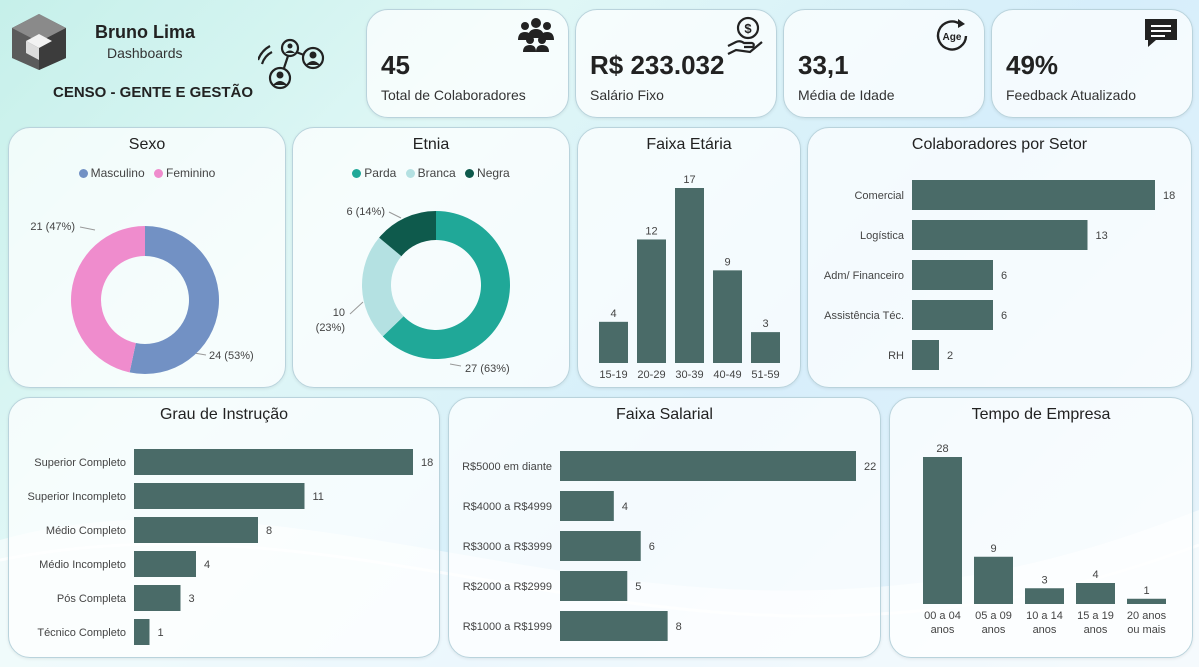  Describe the element at coordinates (651, 231) in the screenshot. I see `data-label: 12` at that location.